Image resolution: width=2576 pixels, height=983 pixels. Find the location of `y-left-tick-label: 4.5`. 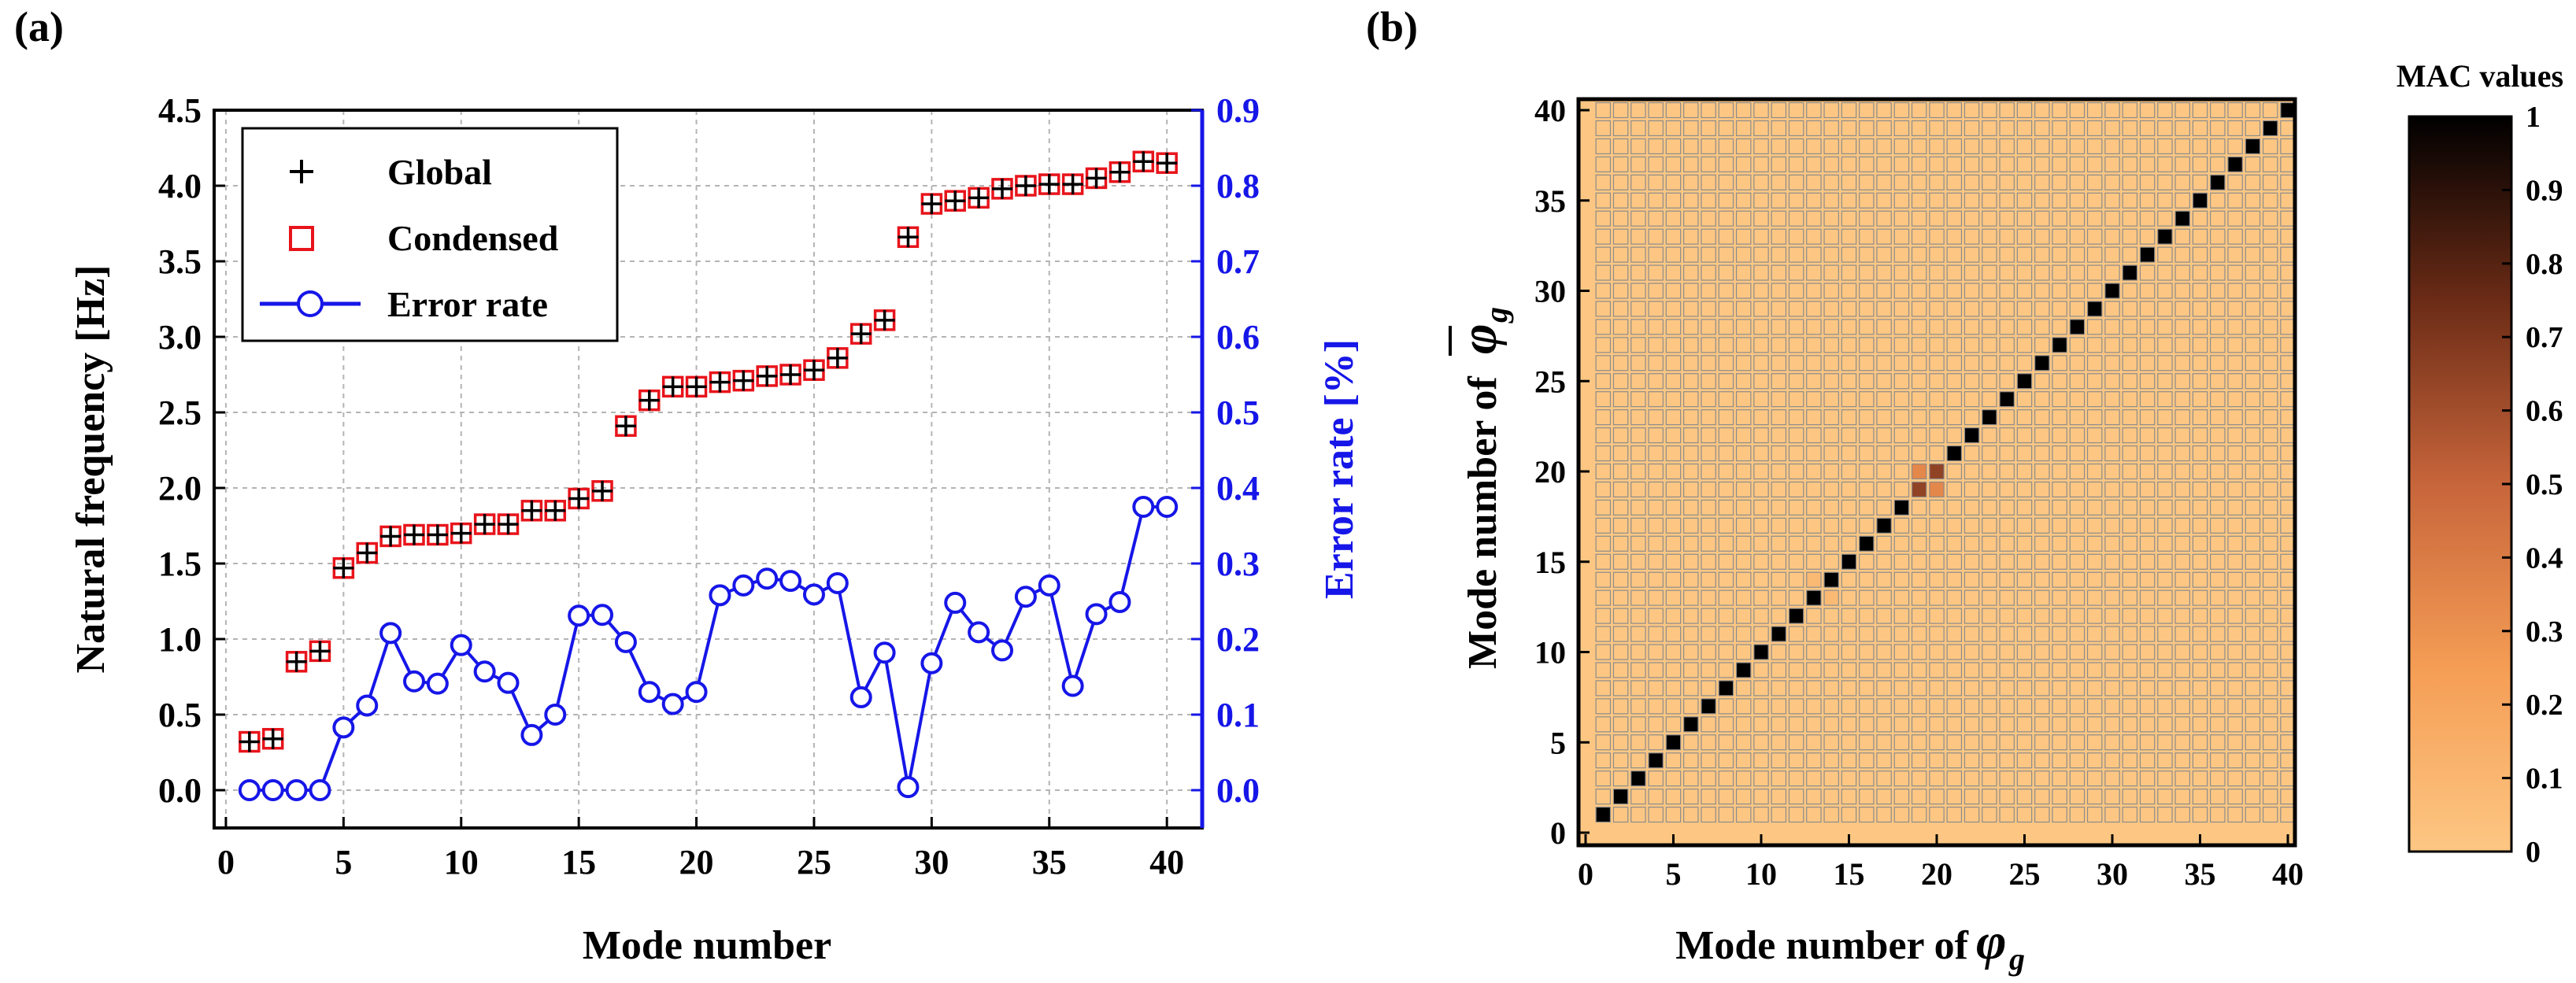

y-left-tick-label: 4.5 is located at coordinates (180, 110).